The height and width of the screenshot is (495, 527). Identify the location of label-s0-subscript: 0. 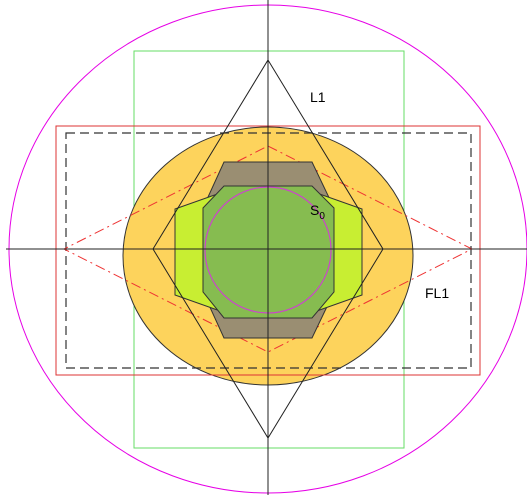
(322, 216).